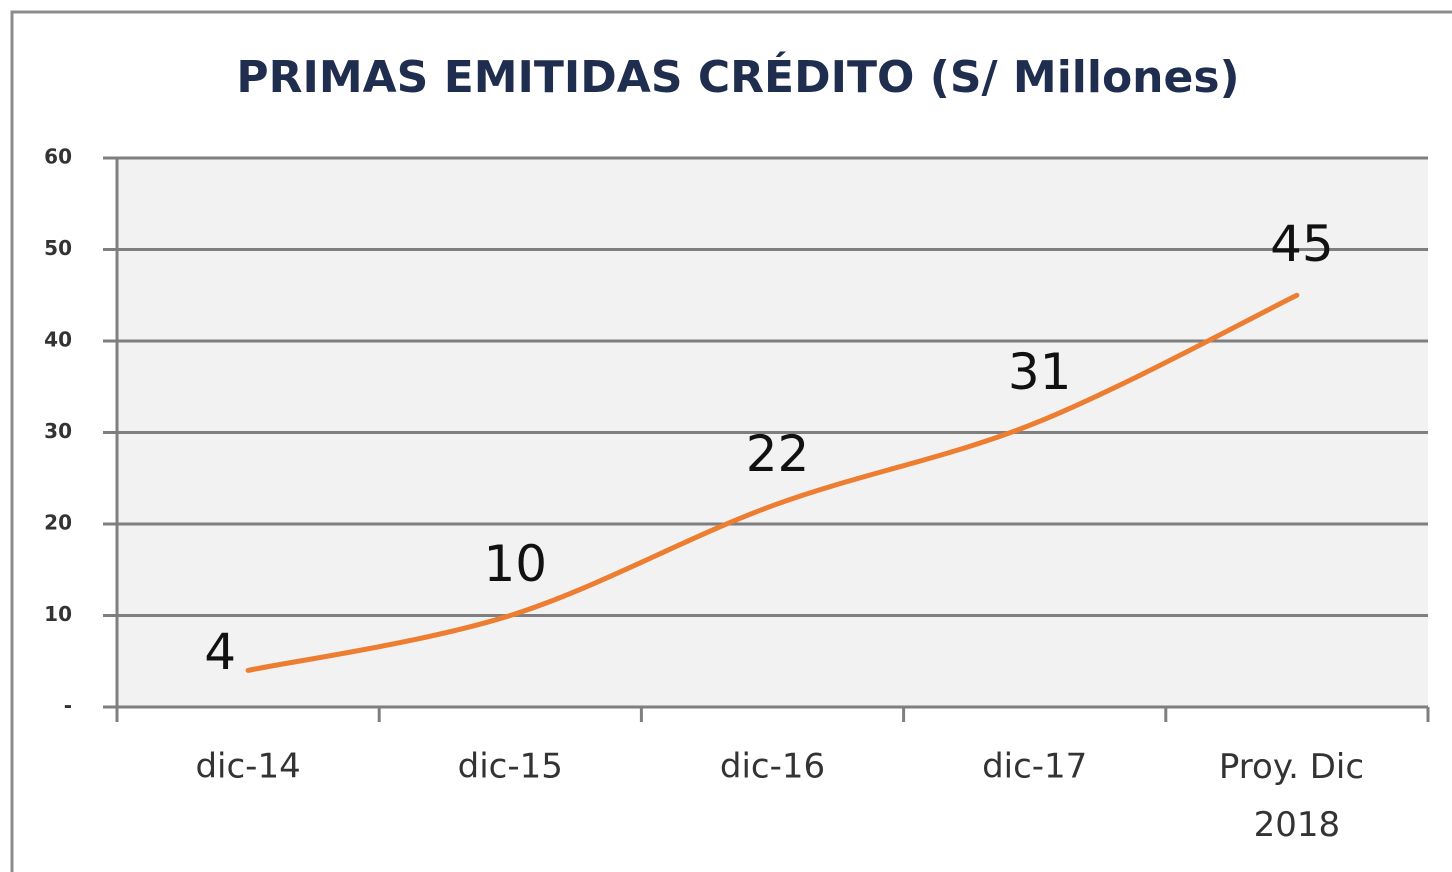 This screenshot has height=872, width=1452. I want to click on data-label: 10, so click(515, 564).